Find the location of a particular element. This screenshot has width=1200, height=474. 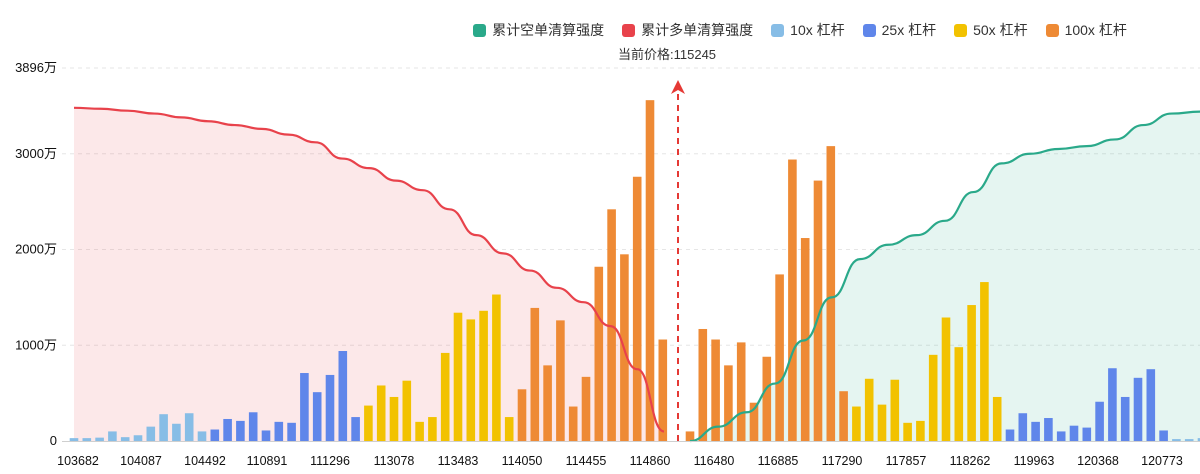

legend-item: 50x 杠杆 is located at coordinates (991, 30).